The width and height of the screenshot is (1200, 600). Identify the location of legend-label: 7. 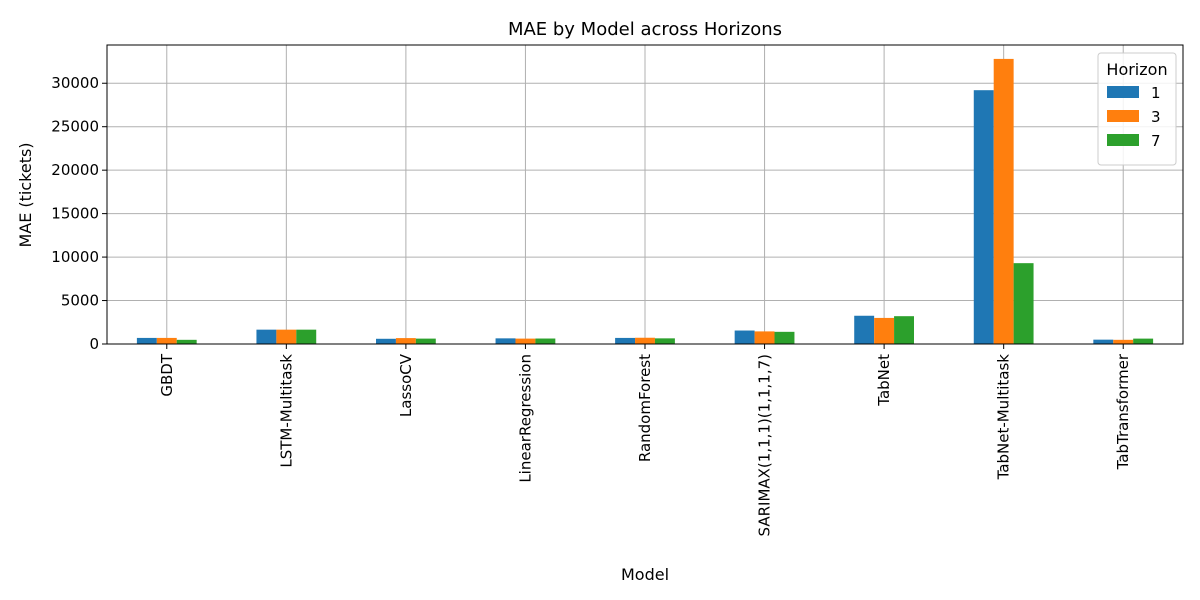
(1156, 141).